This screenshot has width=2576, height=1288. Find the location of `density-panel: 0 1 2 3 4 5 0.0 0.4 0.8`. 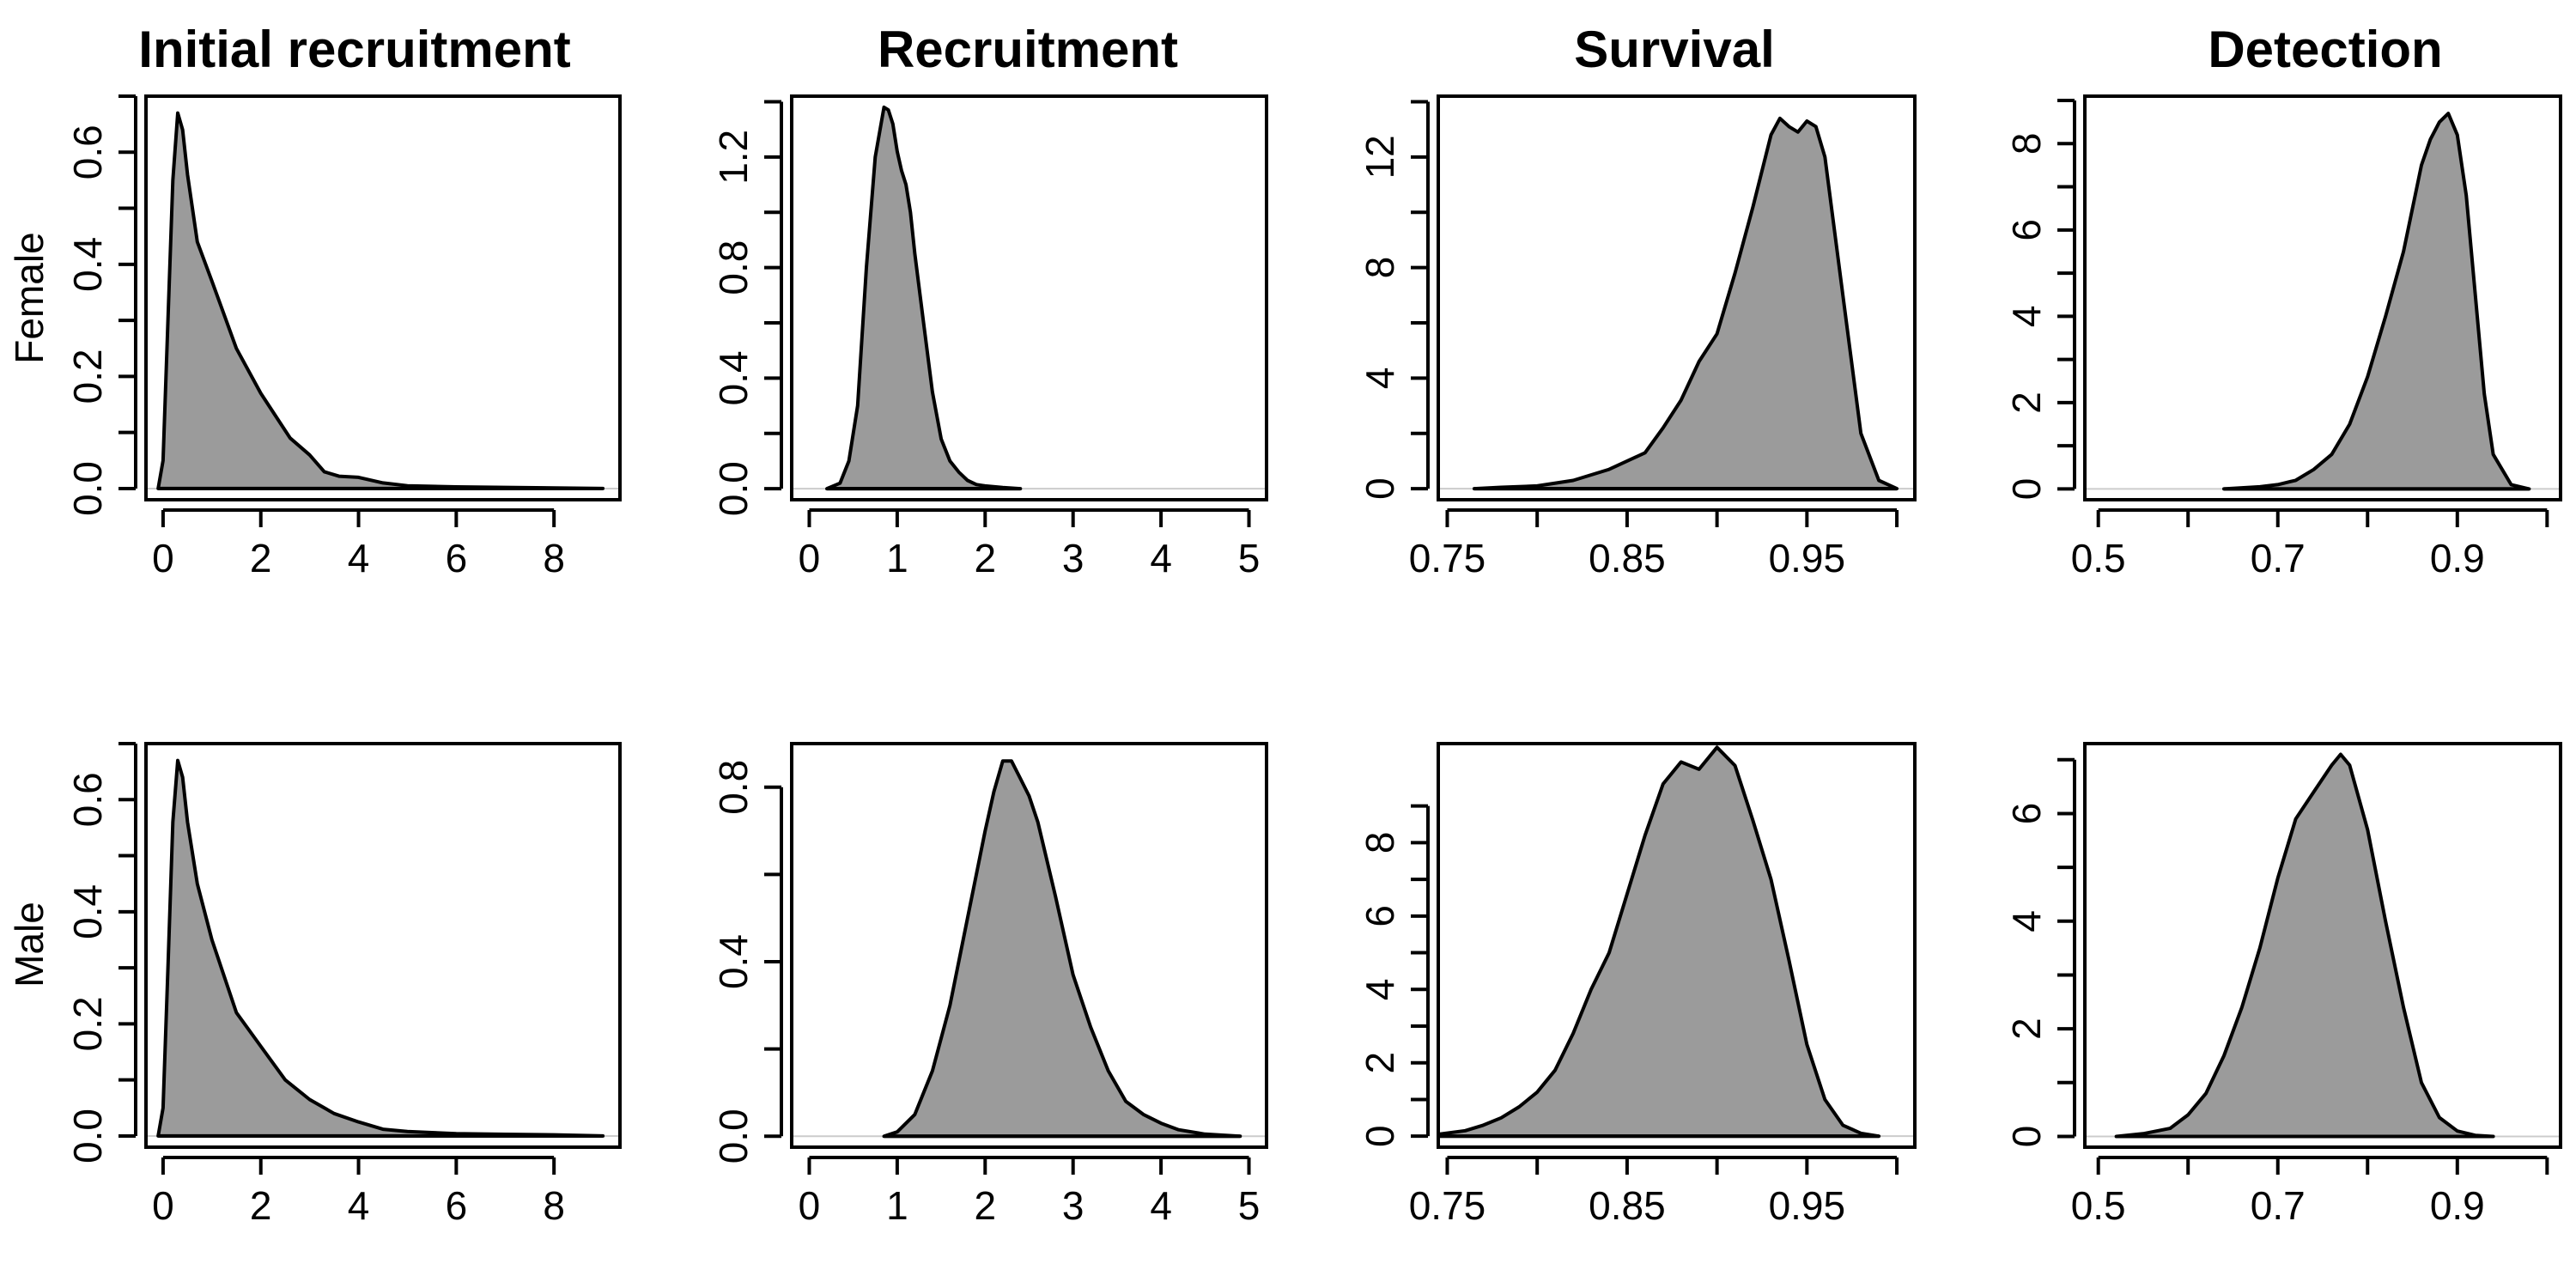

density-panel: 0 1 2 3 4 5 0.0 0.4 0.8 is located at coordinates (990, 985).